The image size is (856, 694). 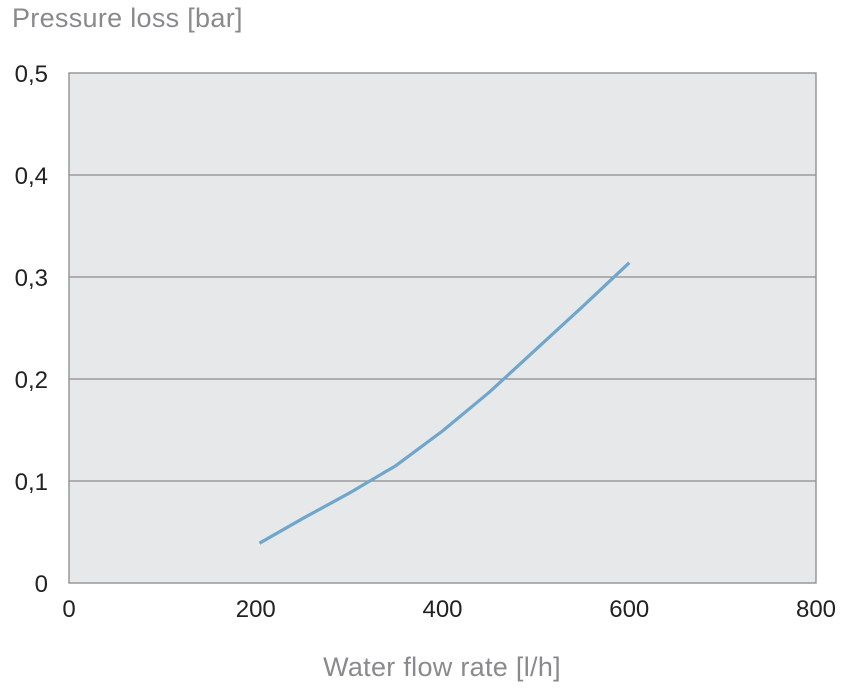 I want to click on y-tick-label: 0,4, so click(x=31, y=176).